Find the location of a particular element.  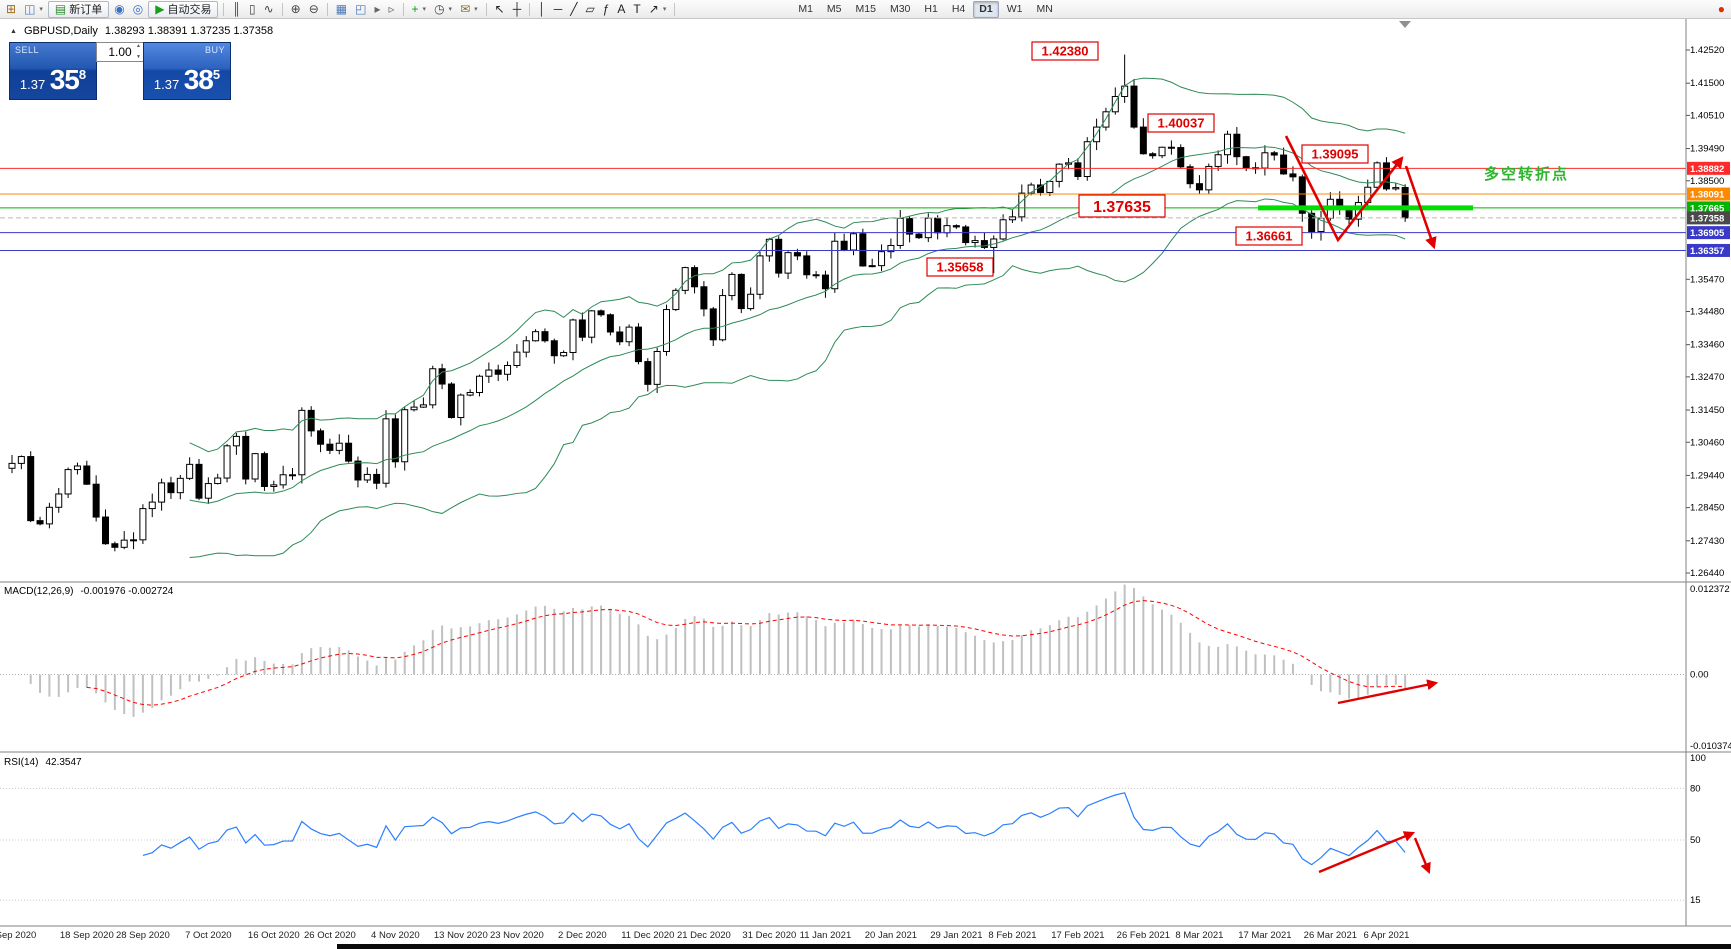

vertical-line-button: │ is located at coordinates (542, 9).